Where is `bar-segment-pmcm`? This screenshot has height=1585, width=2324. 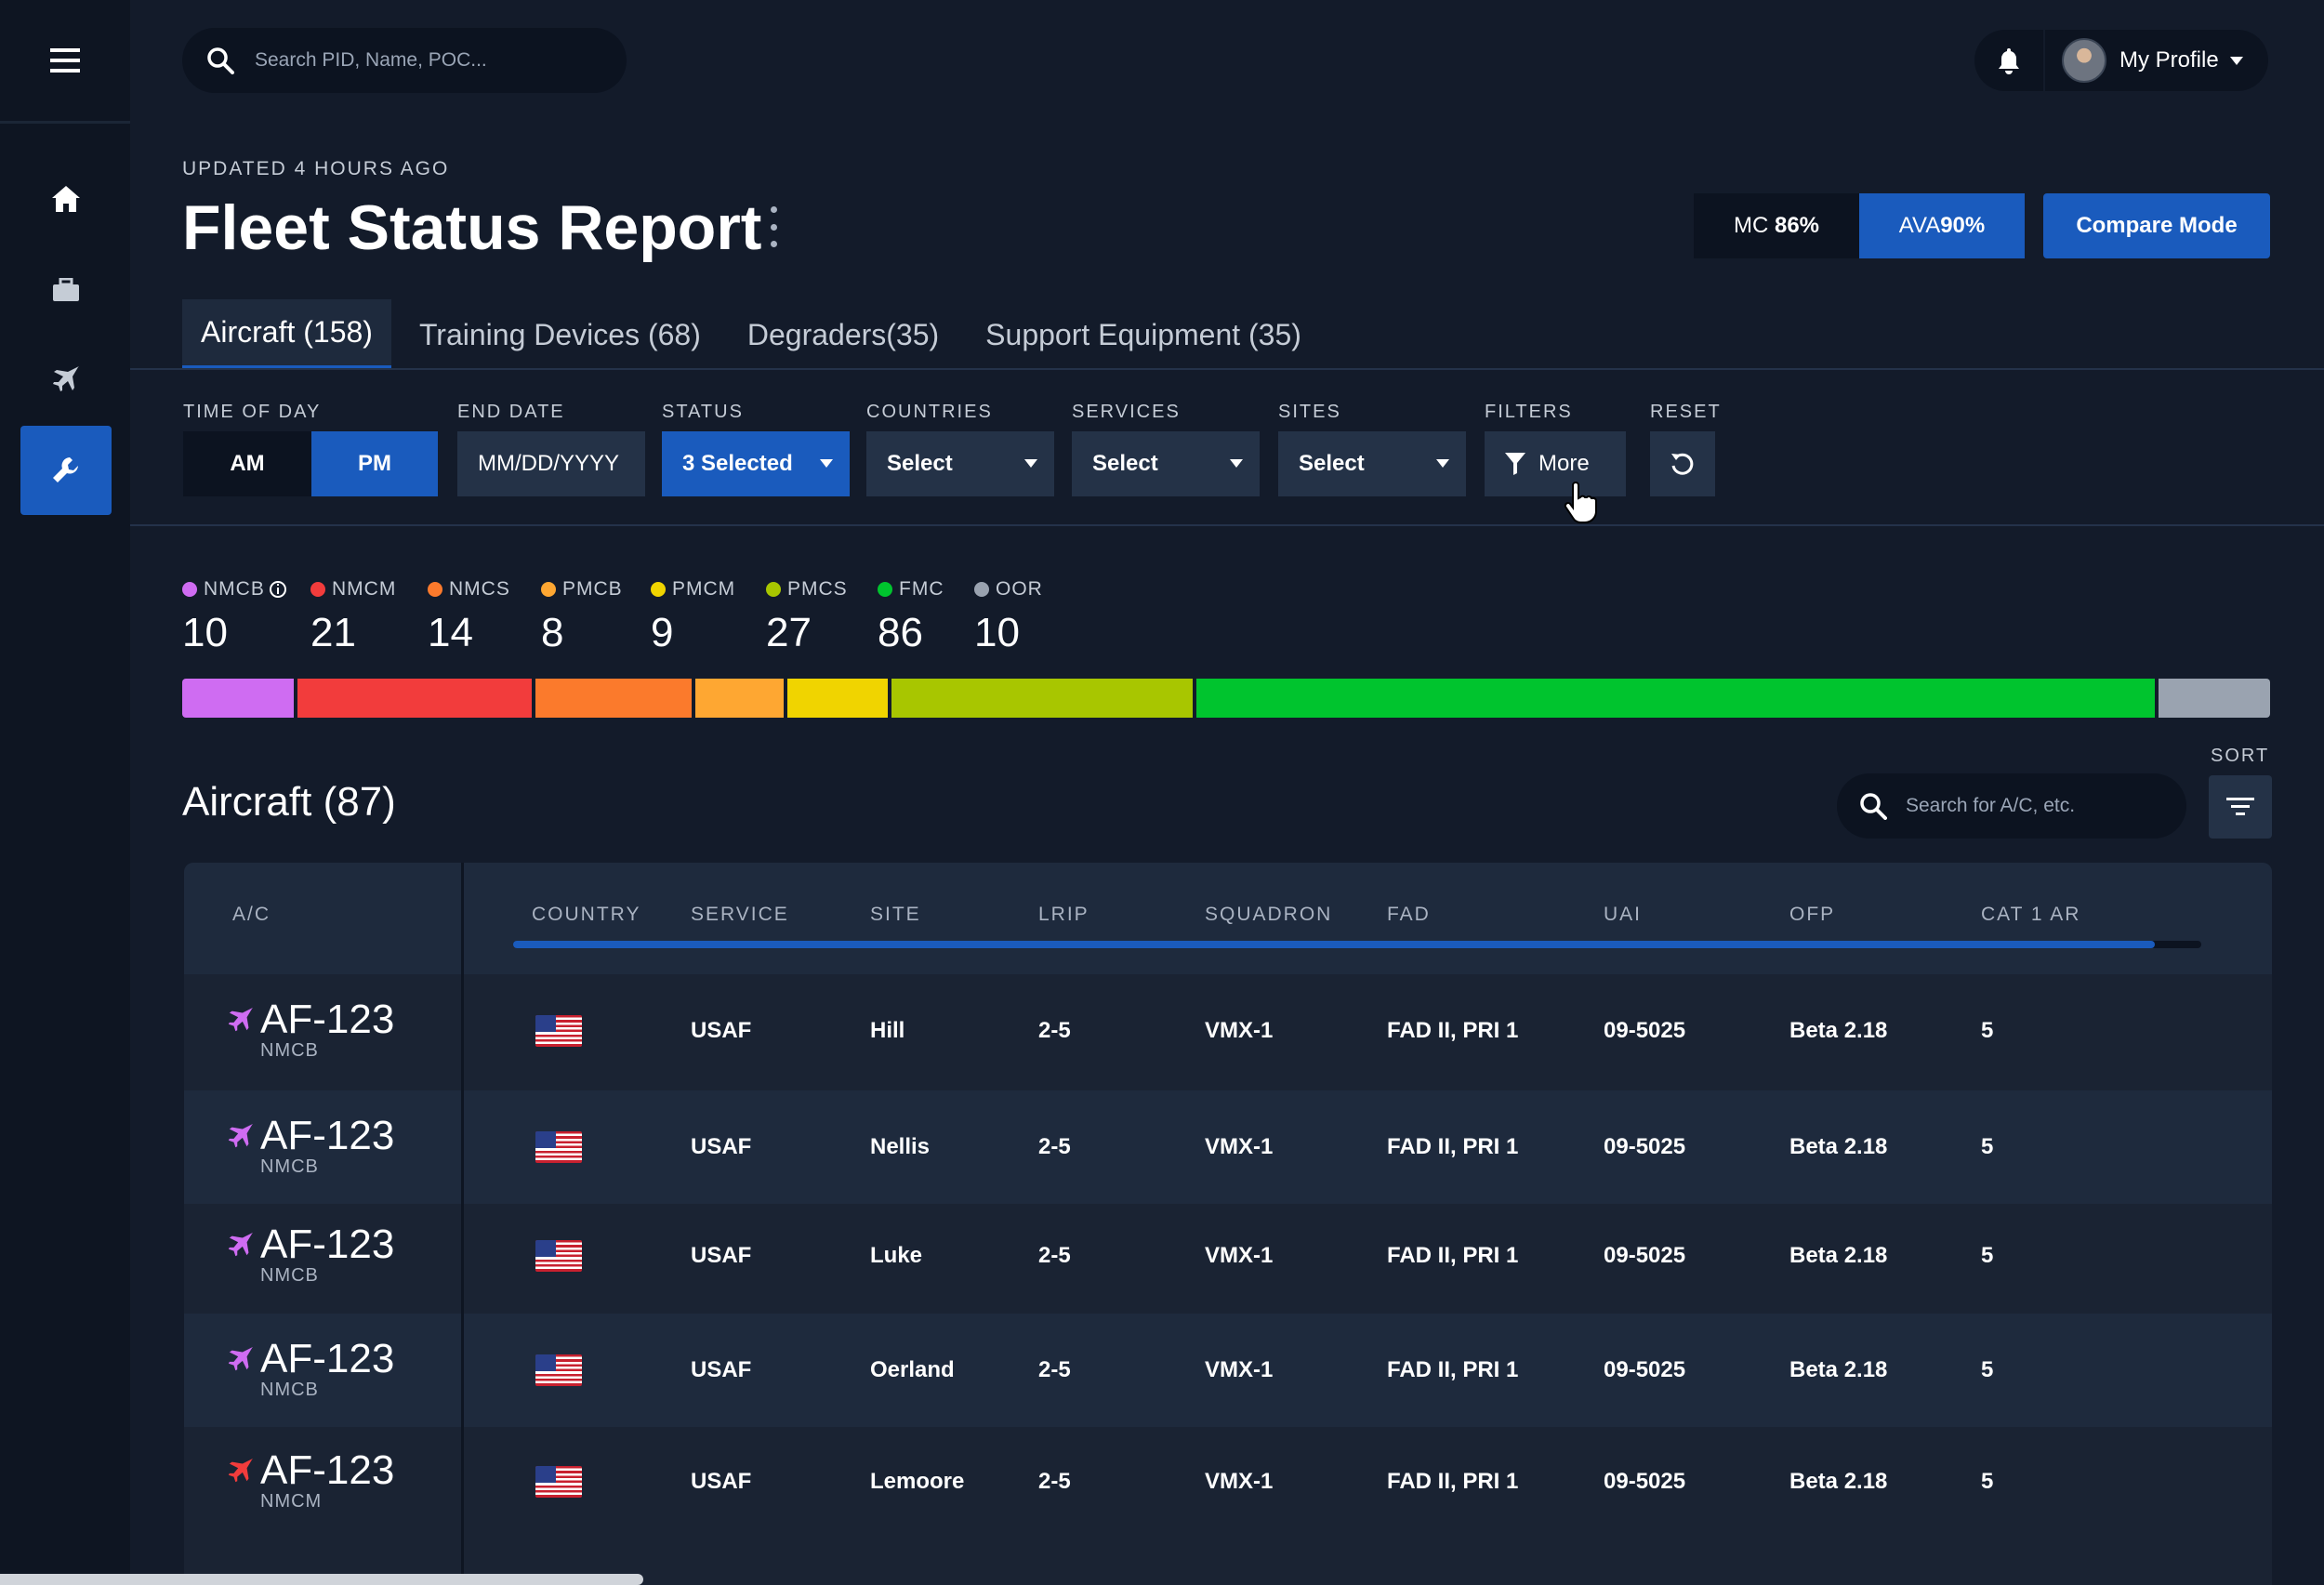
bar-segment-pmcm is located at coordinates (838, 698).